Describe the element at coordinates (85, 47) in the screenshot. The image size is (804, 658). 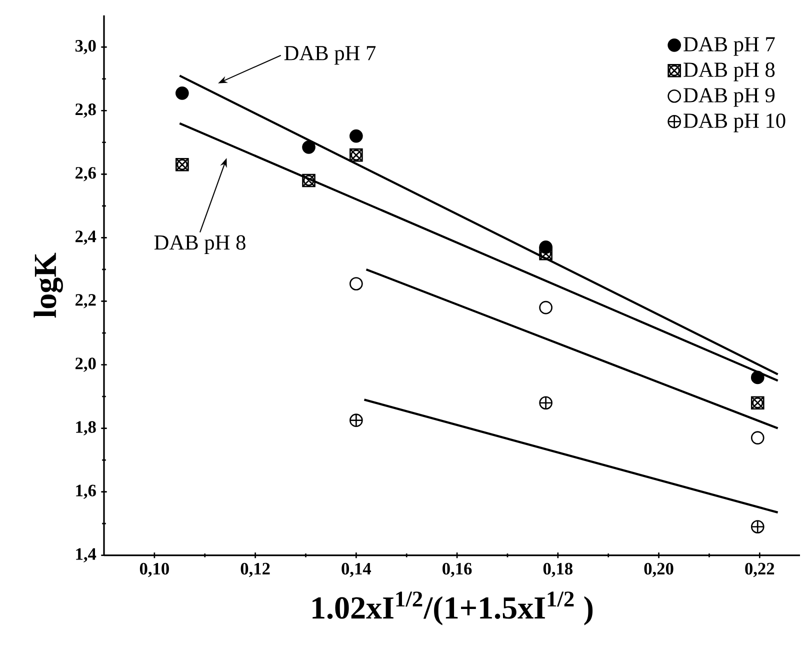
I see `y-tick-label: 3,0` at that location.